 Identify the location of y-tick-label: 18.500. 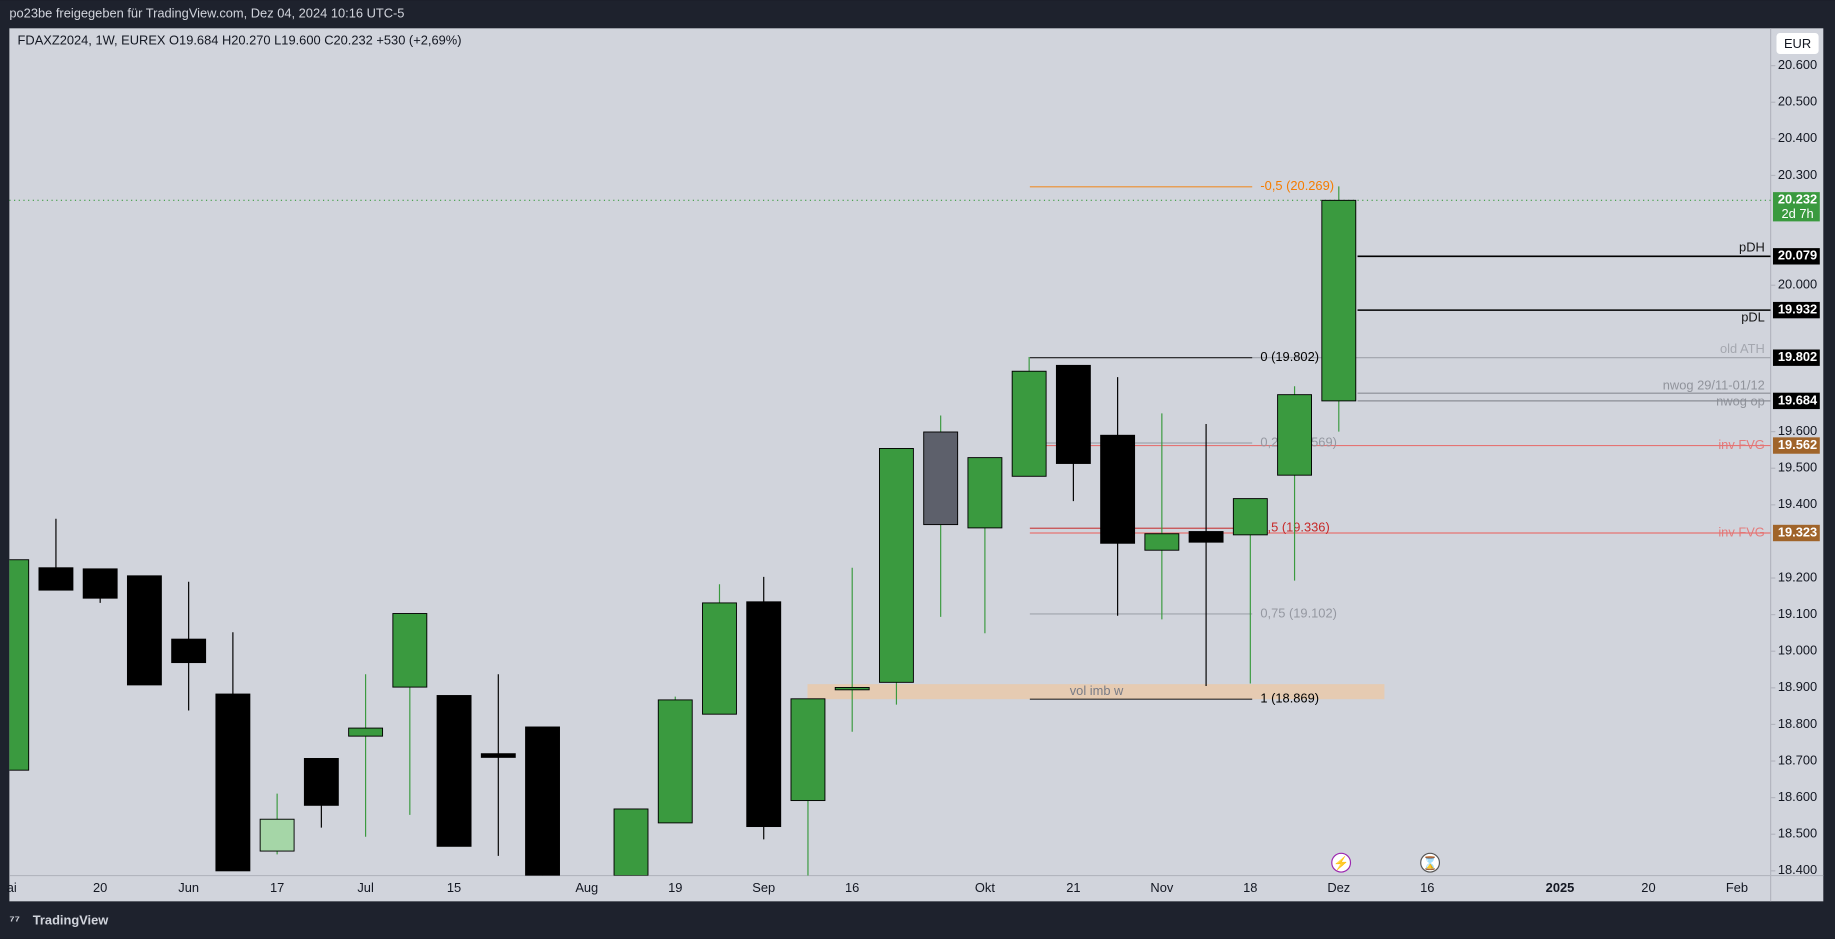
(1797, 833).